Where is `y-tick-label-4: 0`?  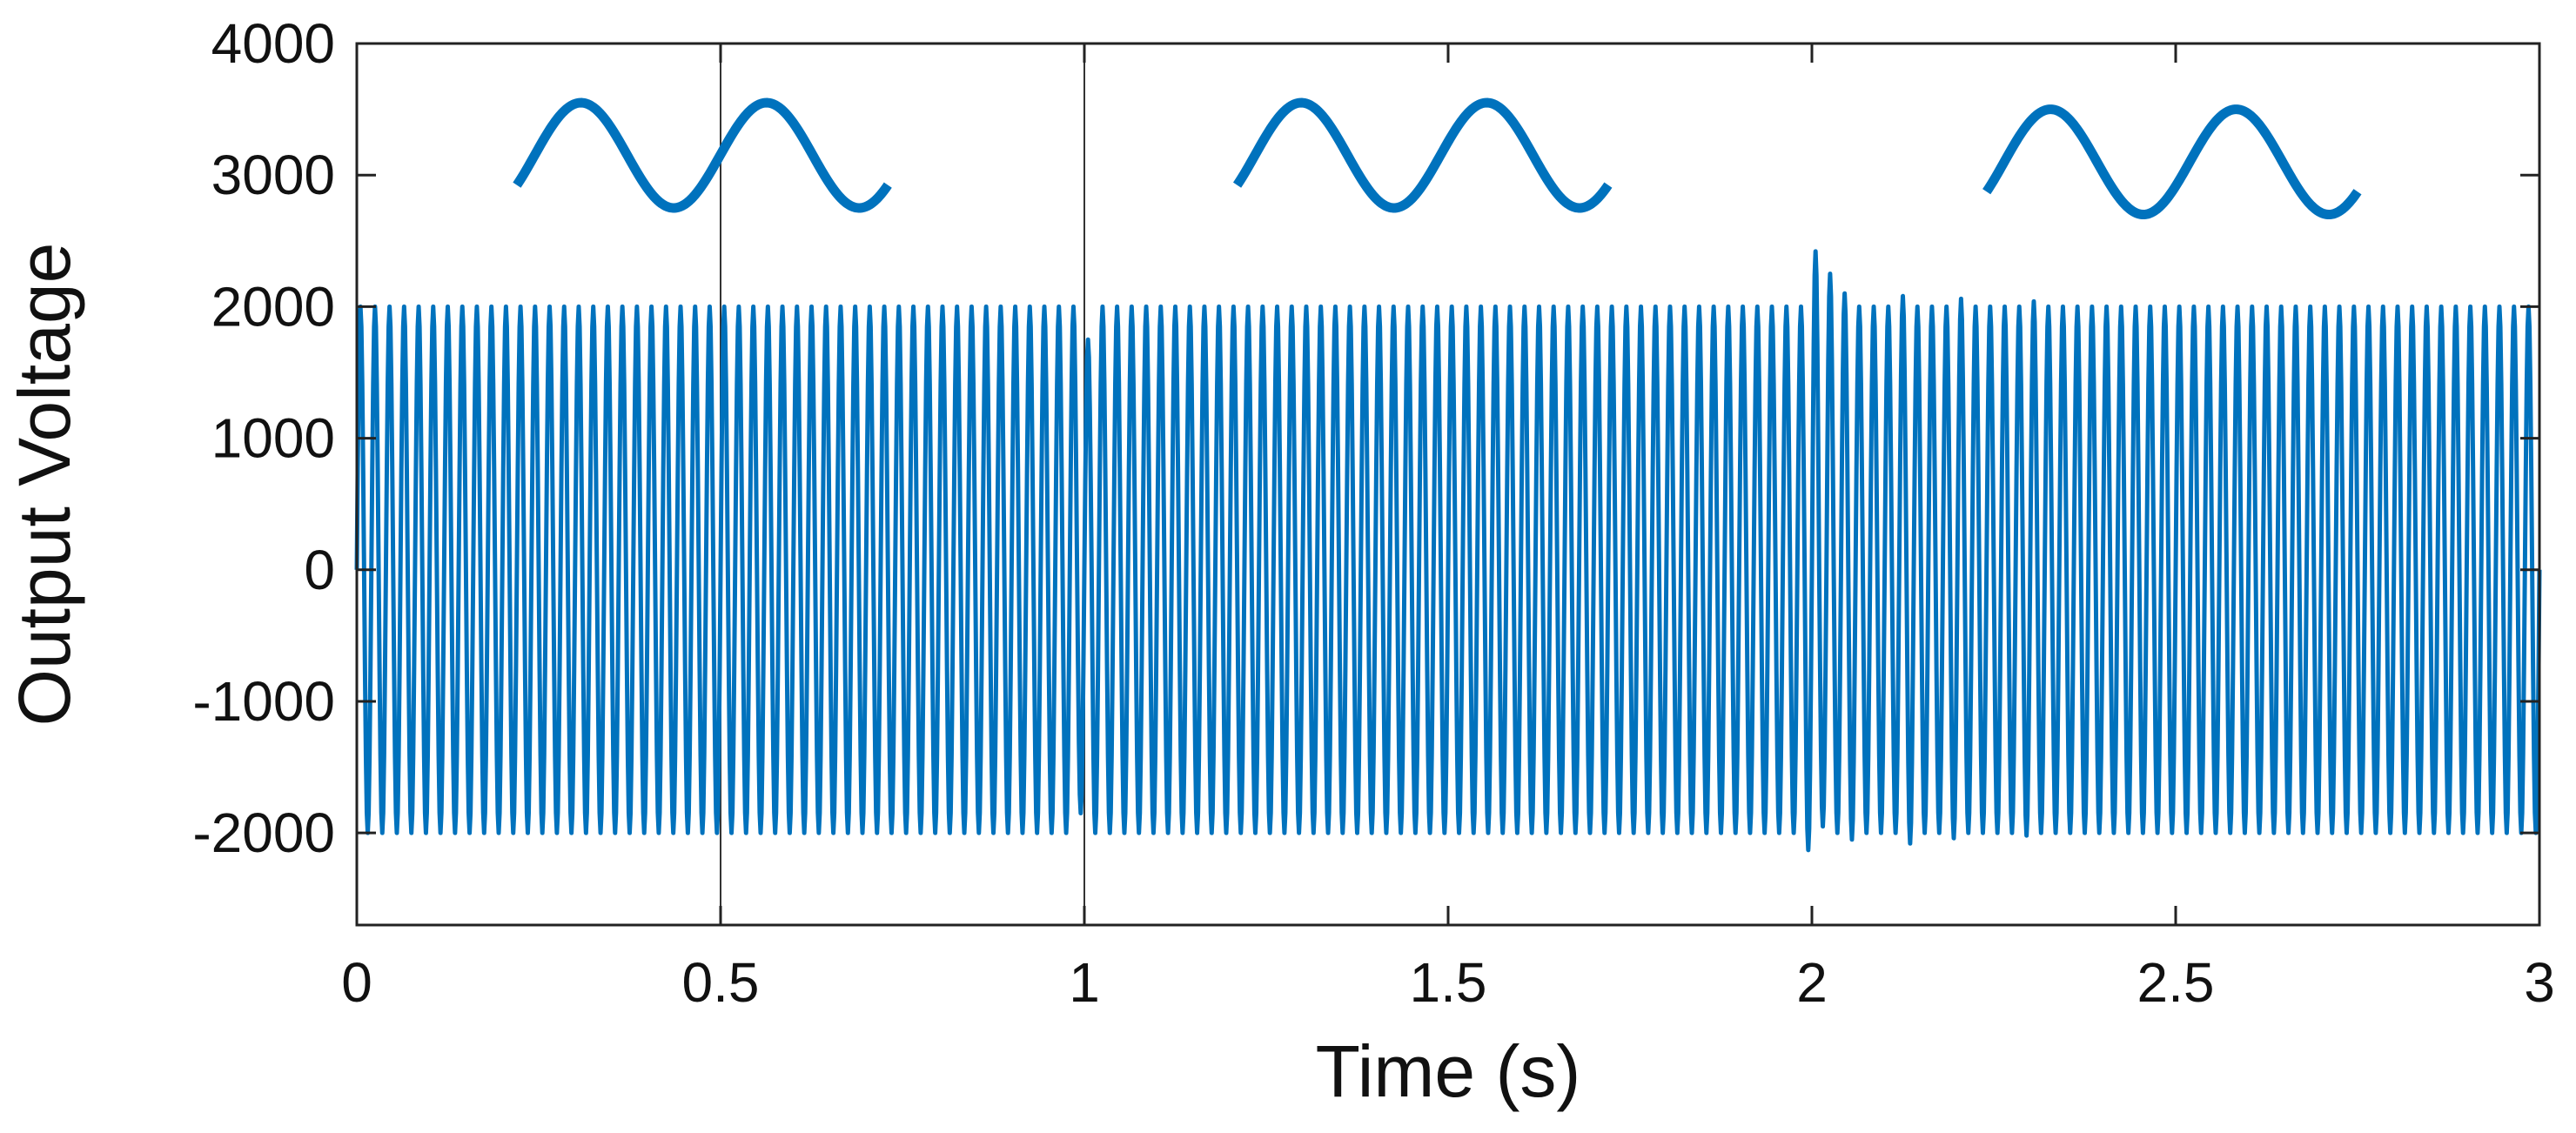
y-tick-label-4: 0 is located at coordinates (319, 570).